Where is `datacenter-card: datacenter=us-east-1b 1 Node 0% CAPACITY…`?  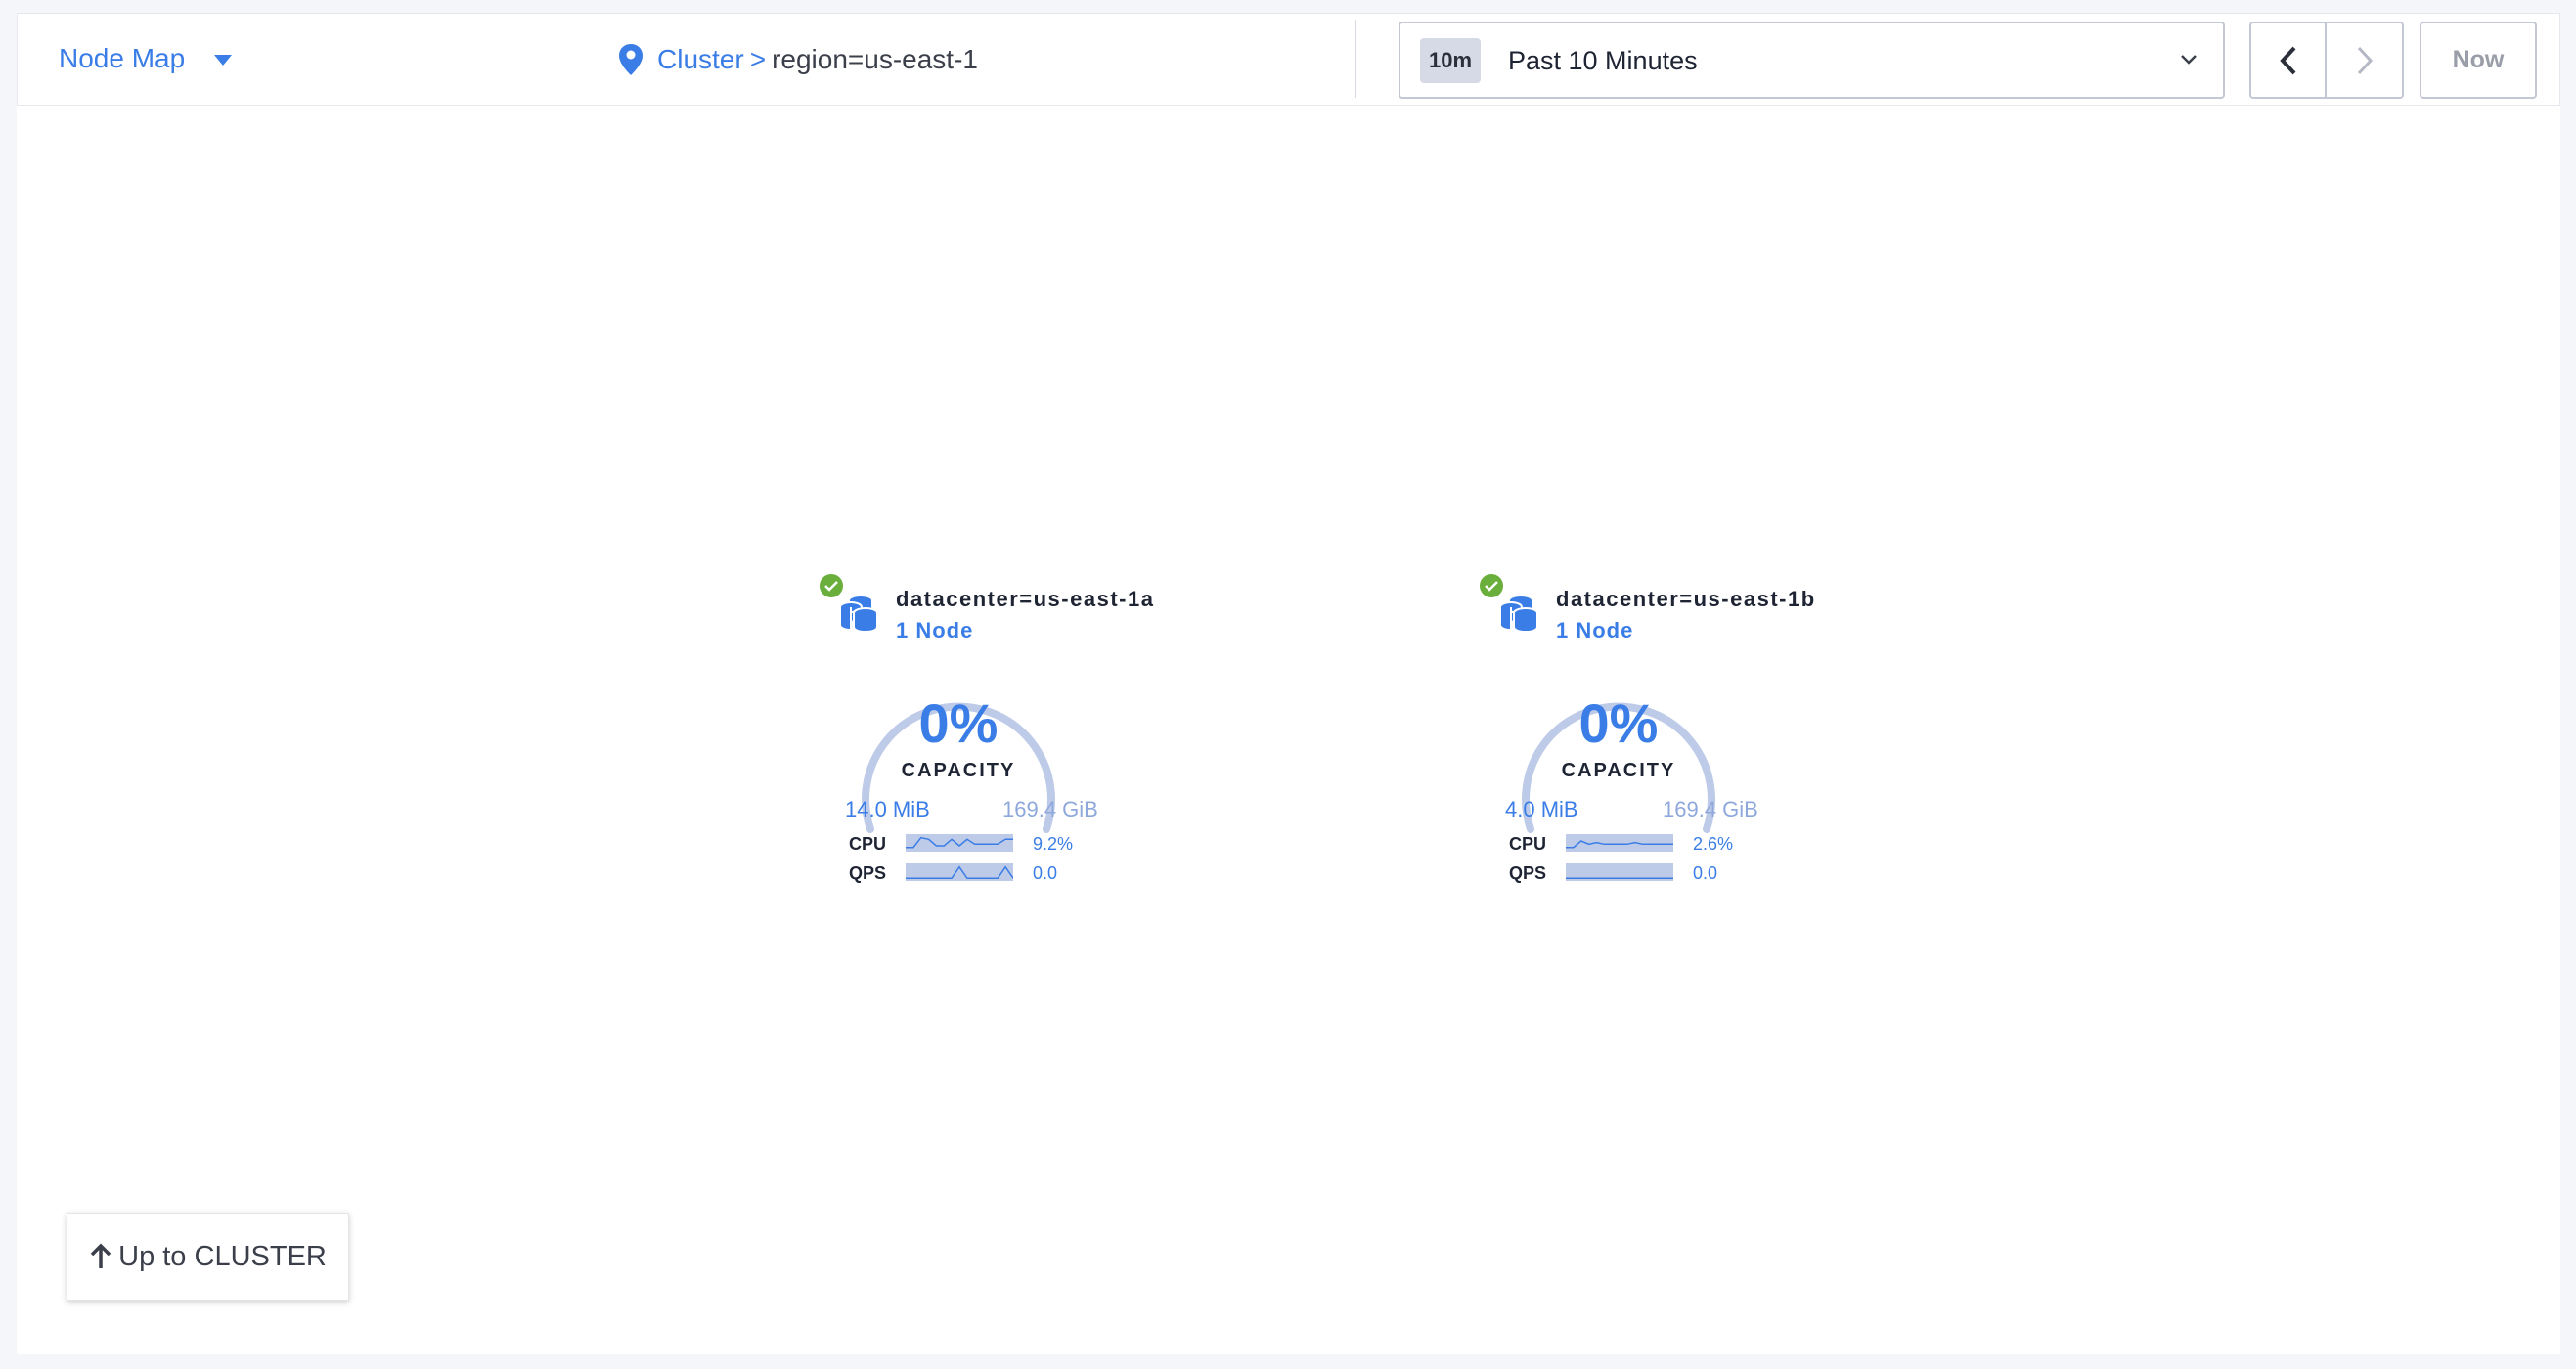
datacenter-card: datacenter=us-east-1b 1 Node 0% CAPACITY… is located at coordinates (1665, 734).